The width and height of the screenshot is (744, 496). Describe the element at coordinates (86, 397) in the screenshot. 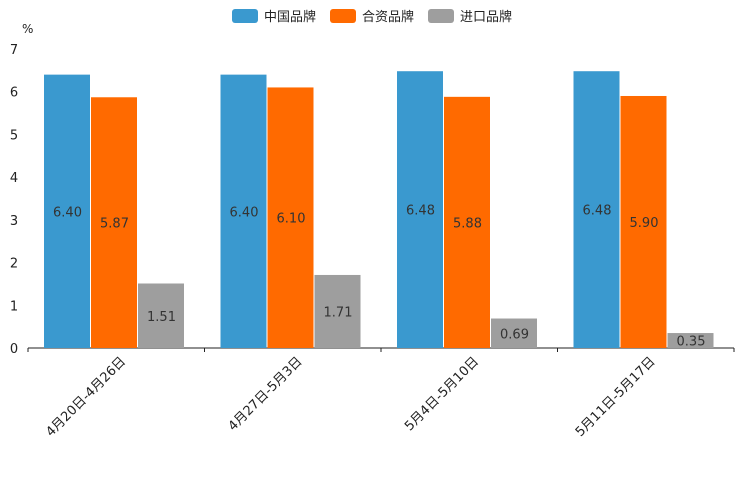

I see `x-category-label: 4月20日-4月26日` at that location.